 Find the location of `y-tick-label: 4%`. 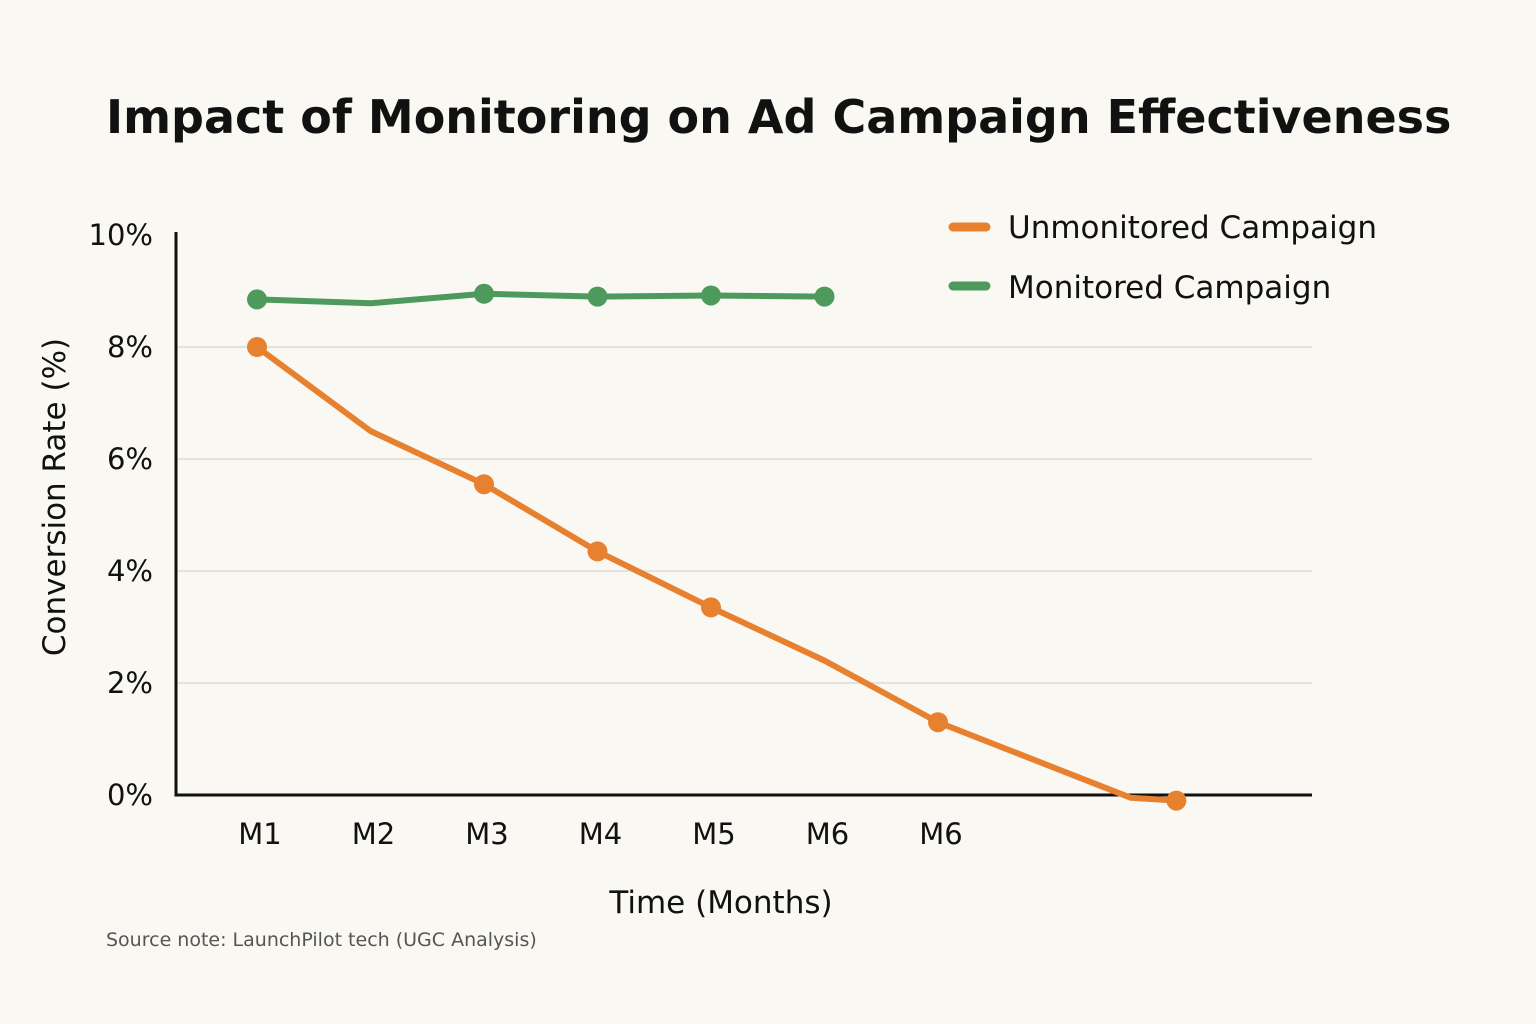

y-tick-label: 4% is located at coordinates (130, 571).